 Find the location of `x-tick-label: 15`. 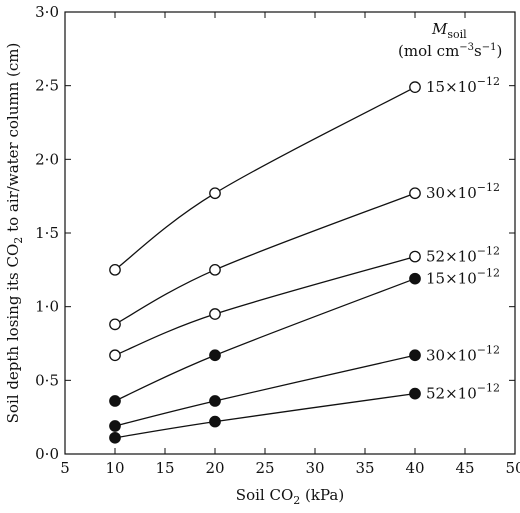

x-tick-label: 15 is located at coordinates (164, 468).